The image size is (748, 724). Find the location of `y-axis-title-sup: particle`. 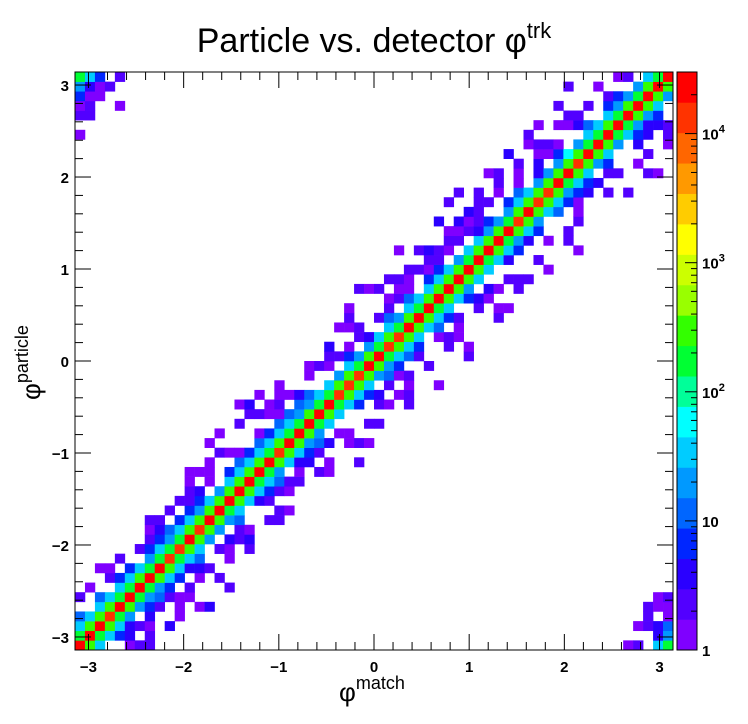

y-axis-title-sup: particle is located at coordinates (22, 354).